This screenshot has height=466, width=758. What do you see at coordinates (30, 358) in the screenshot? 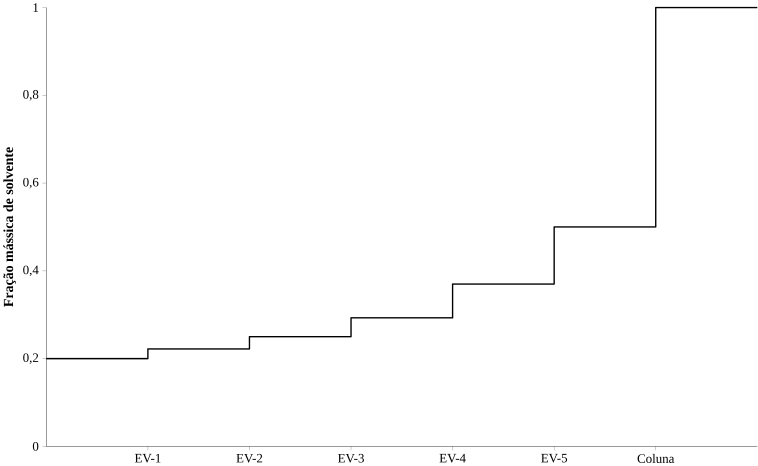
I see `y-tick-label: 0,2` at bounding box center [30, 358].